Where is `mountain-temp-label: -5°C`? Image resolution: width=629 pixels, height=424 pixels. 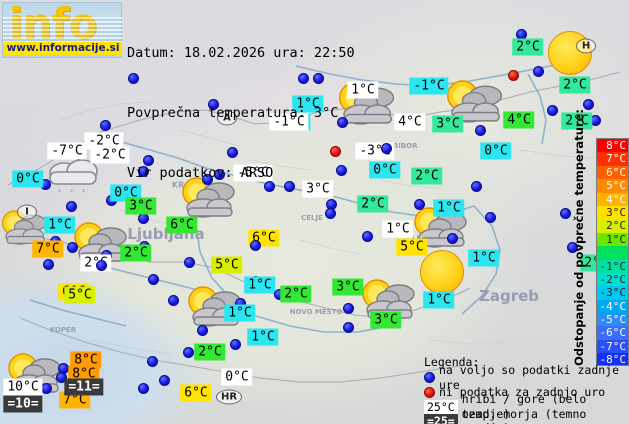 mountain-temp-label: -5°C is located at coordinates (253, 173).